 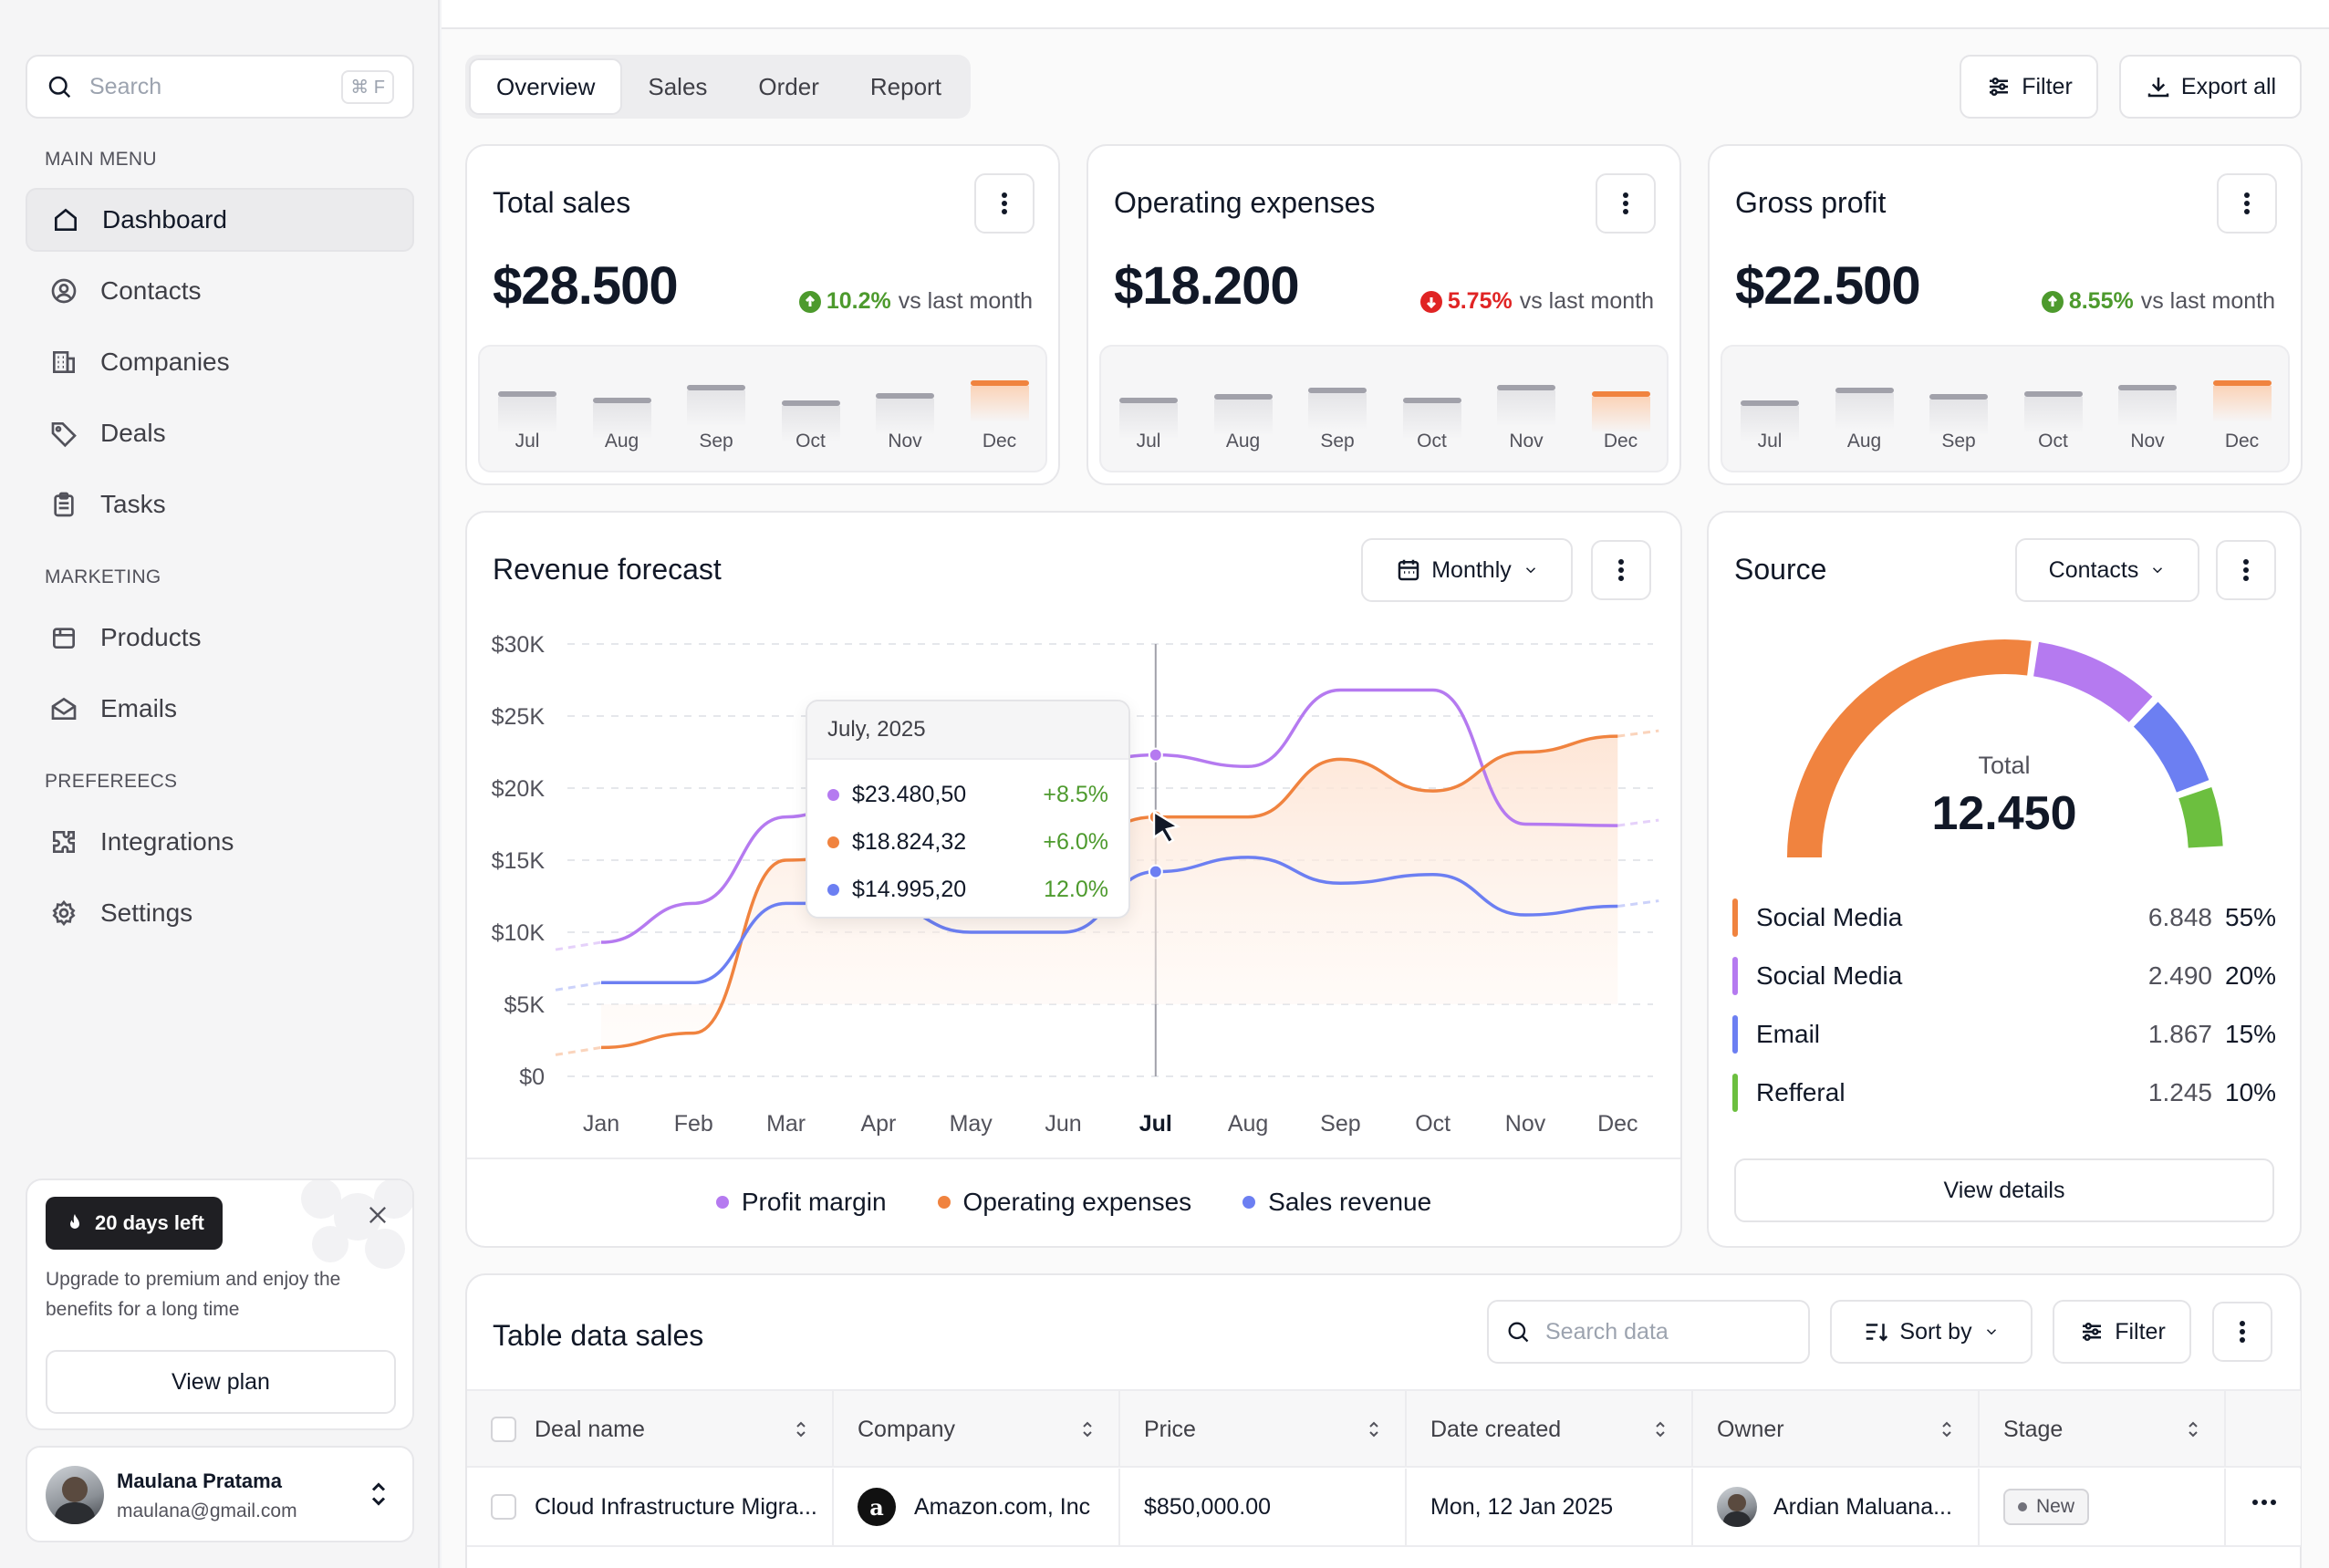 I want to click on tag-icon, so click(x=64, y=435).